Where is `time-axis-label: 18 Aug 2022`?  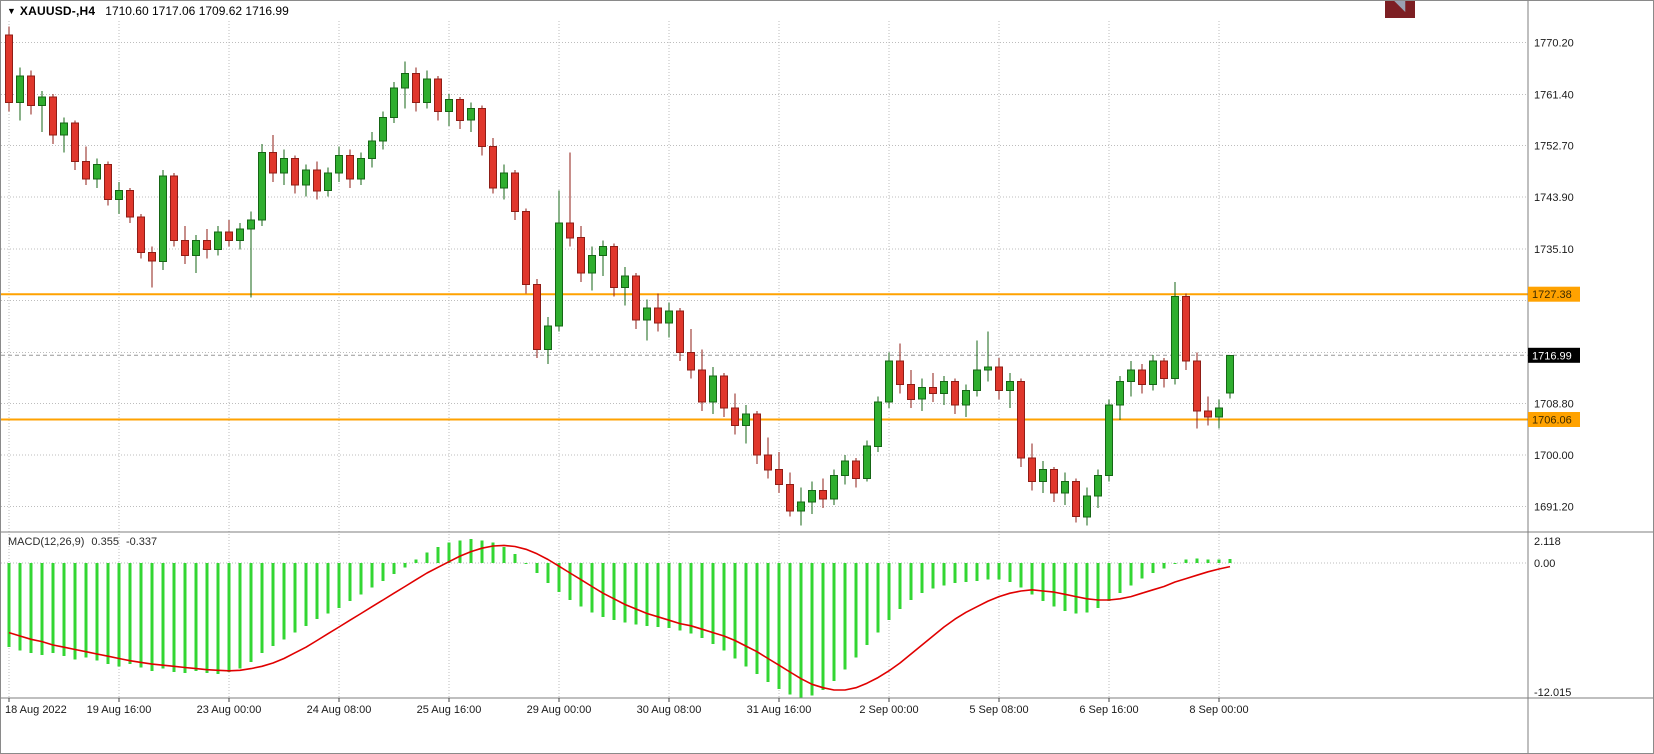
time-axis-label: 18 Aug 2022 is located at coordinates (36, 710).